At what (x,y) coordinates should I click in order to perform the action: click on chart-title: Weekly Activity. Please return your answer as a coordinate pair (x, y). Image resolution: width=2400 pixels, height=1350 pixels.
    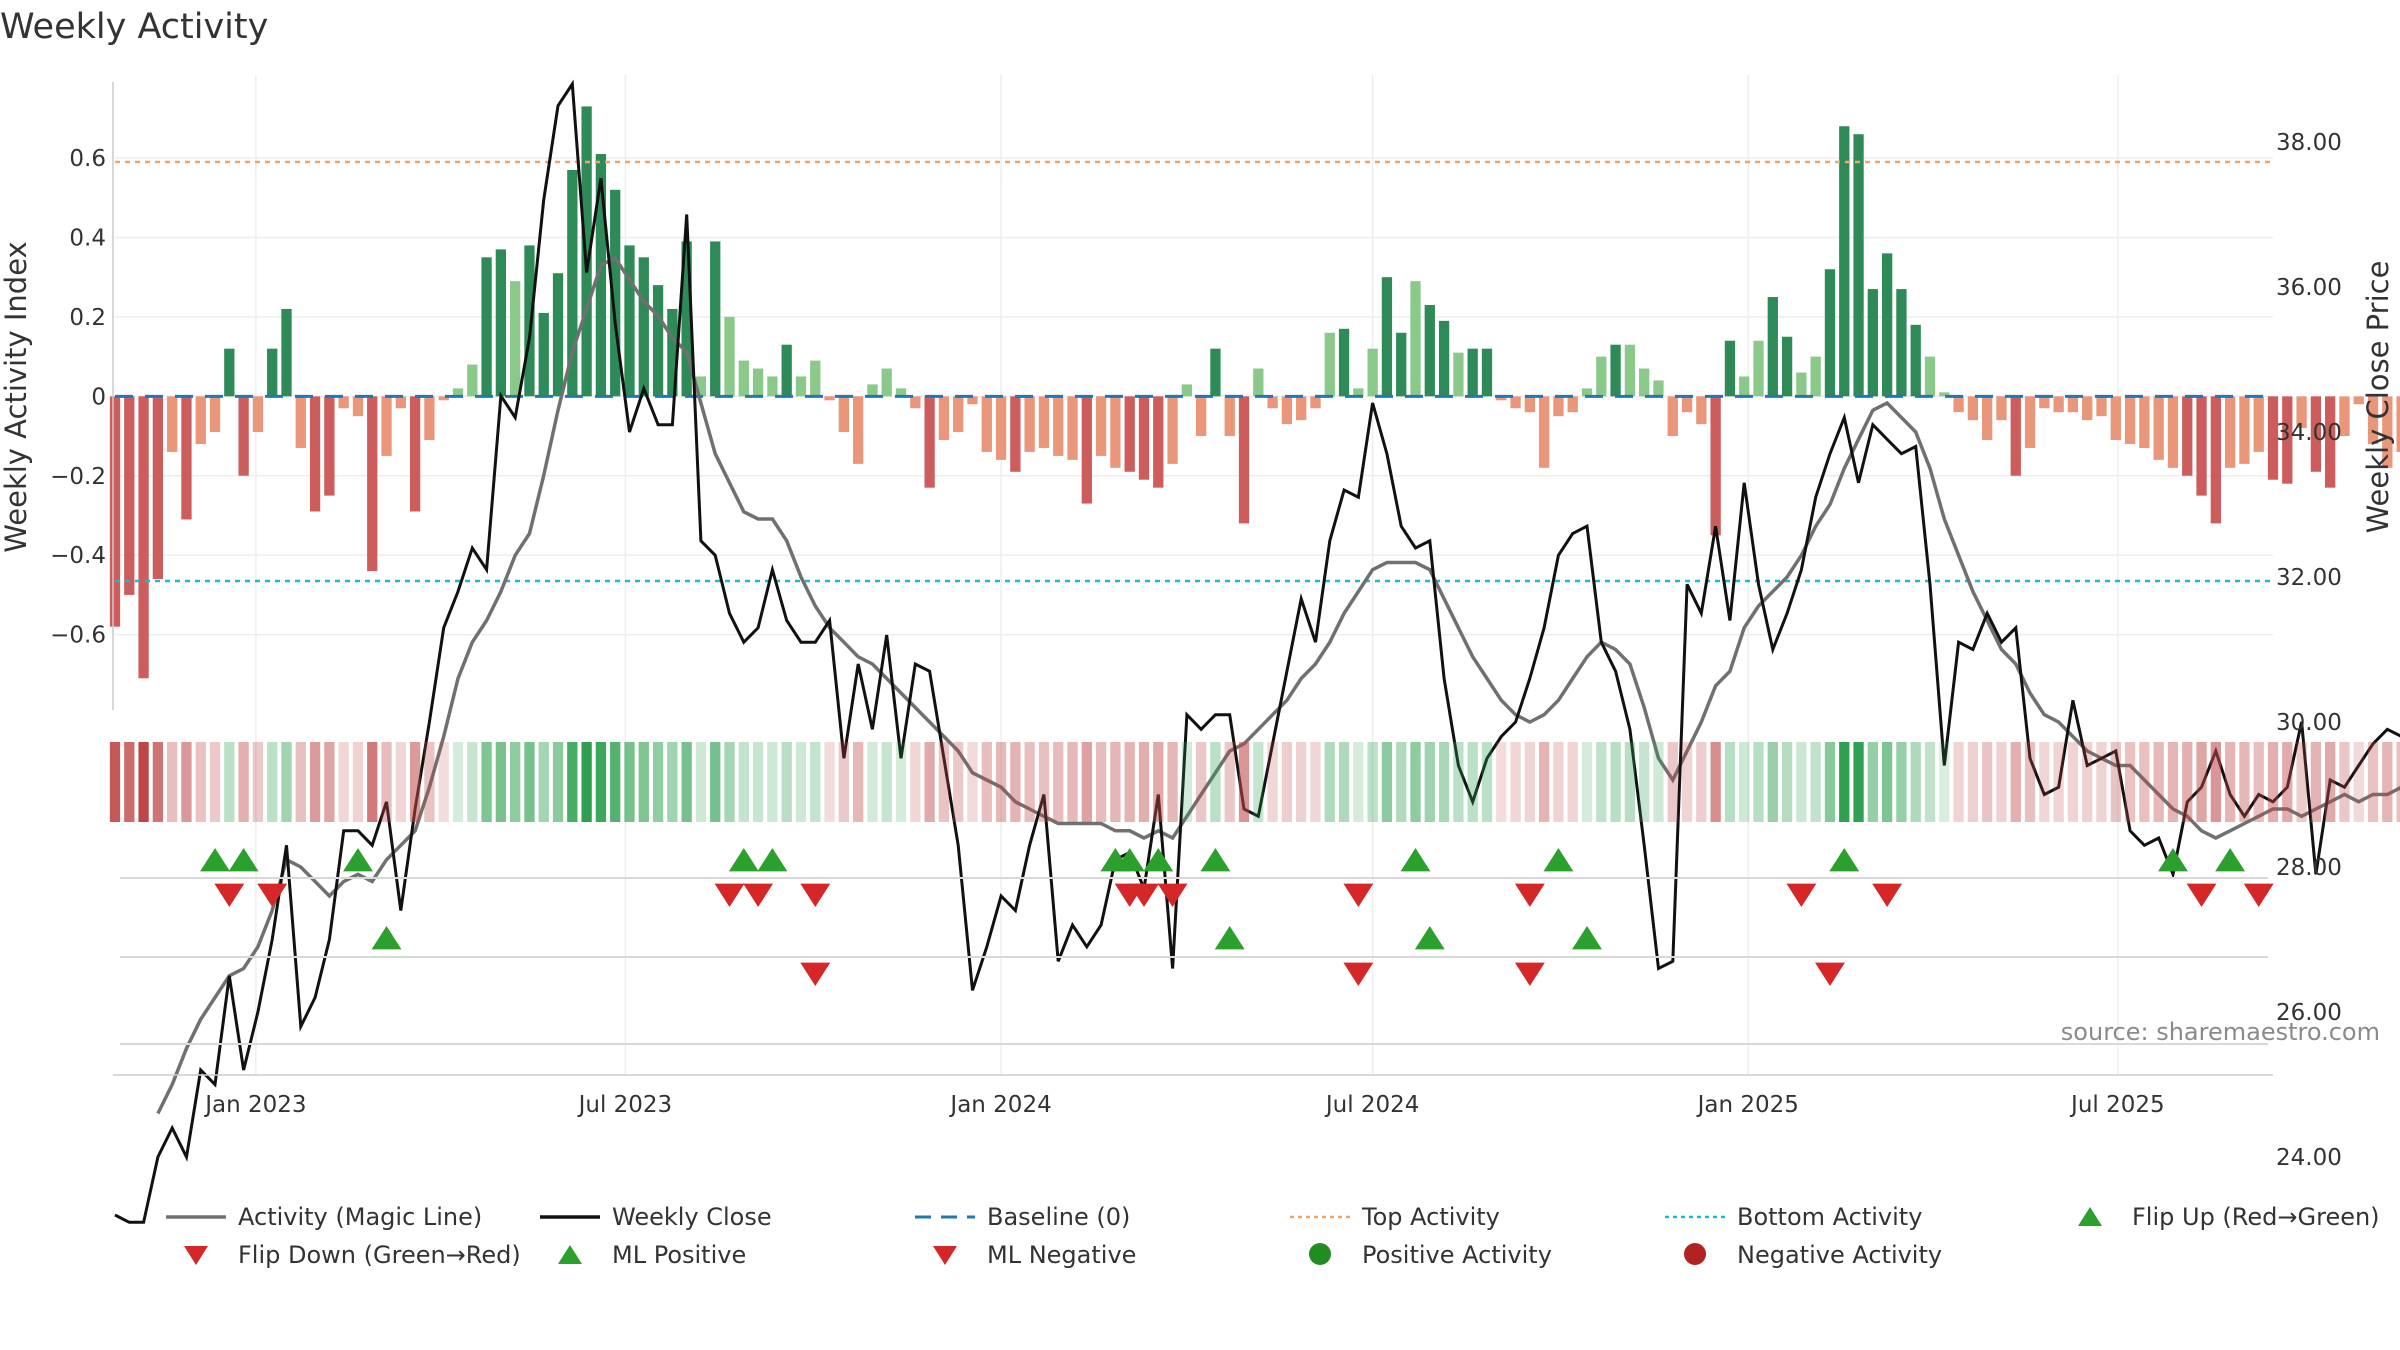
    Looking at the image, I should click on (134, 27).